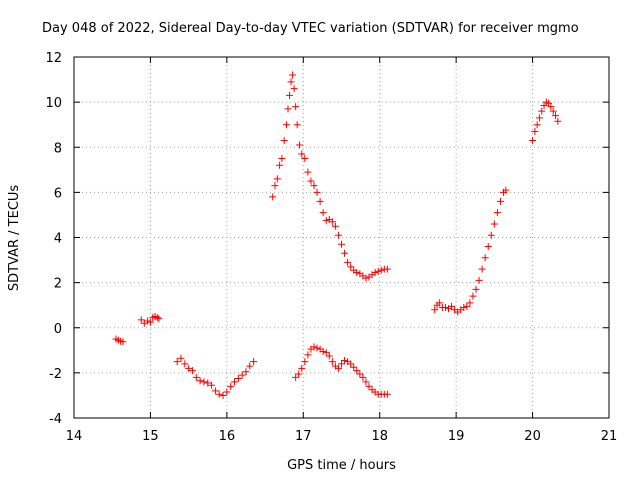 The width and height of the screenshot is (640, 480). Describe the element at coordinates (456, 436) in the screenshot. I see `x-tick-label: 19` at that location.